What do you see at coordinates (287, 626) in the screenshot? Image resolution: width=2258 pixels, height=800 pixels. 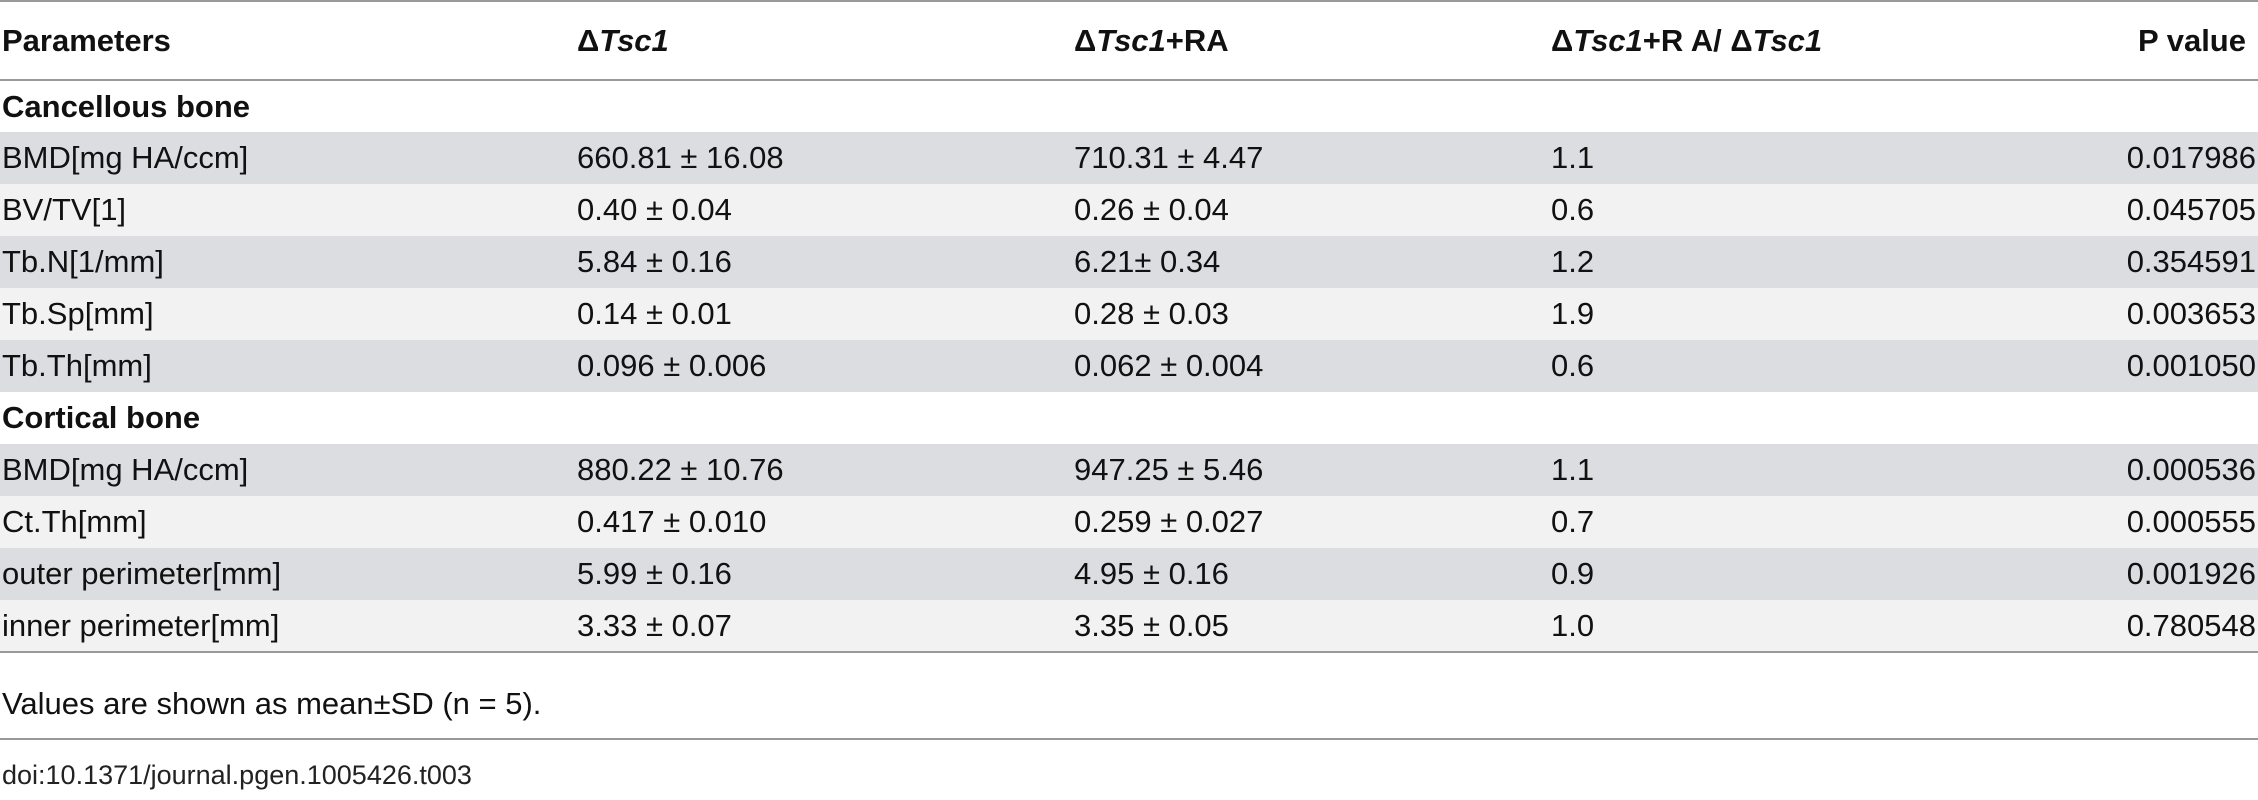 I see `cell-parameter: inner perimeter[mm]` at bounding box center [287, 626].